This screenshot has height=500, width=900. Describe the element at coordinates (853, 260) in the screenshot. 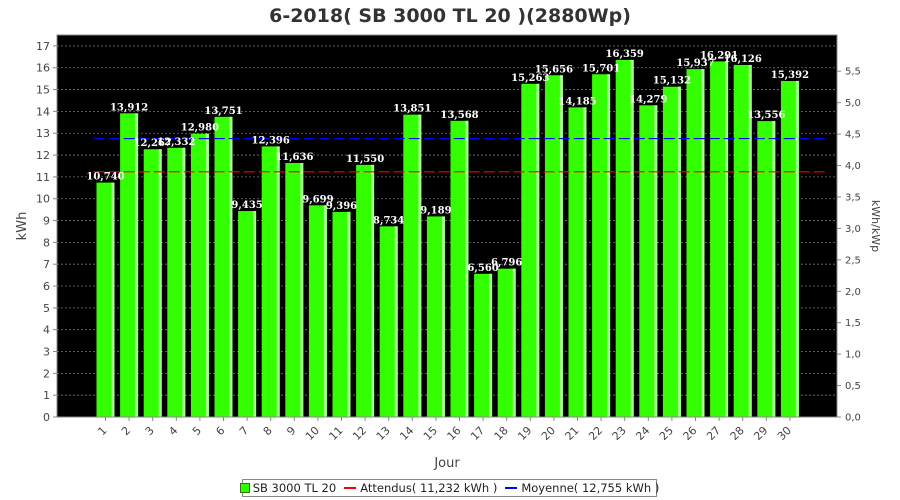

I see `right-y-tick-label: 2,5` at that location.